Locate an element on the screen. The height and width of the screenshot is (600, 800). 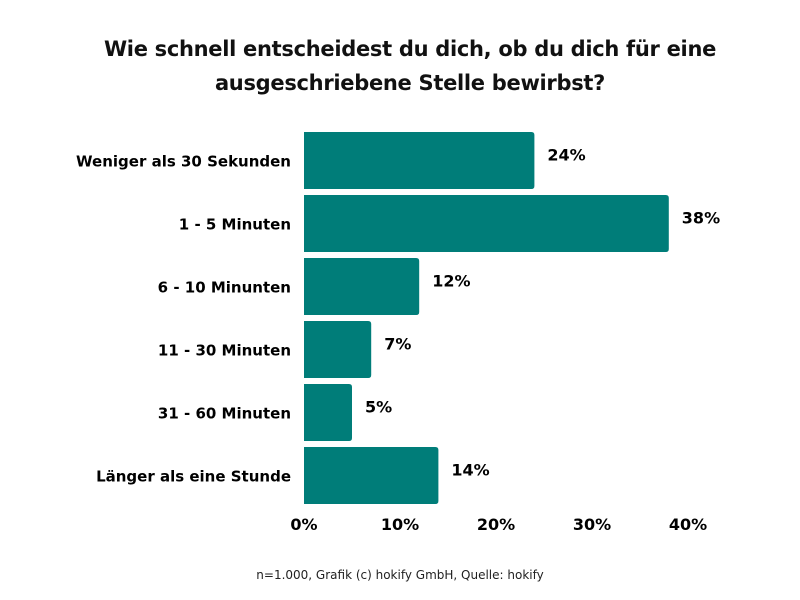
value-label: 24% is located at coordinates (566, 155).